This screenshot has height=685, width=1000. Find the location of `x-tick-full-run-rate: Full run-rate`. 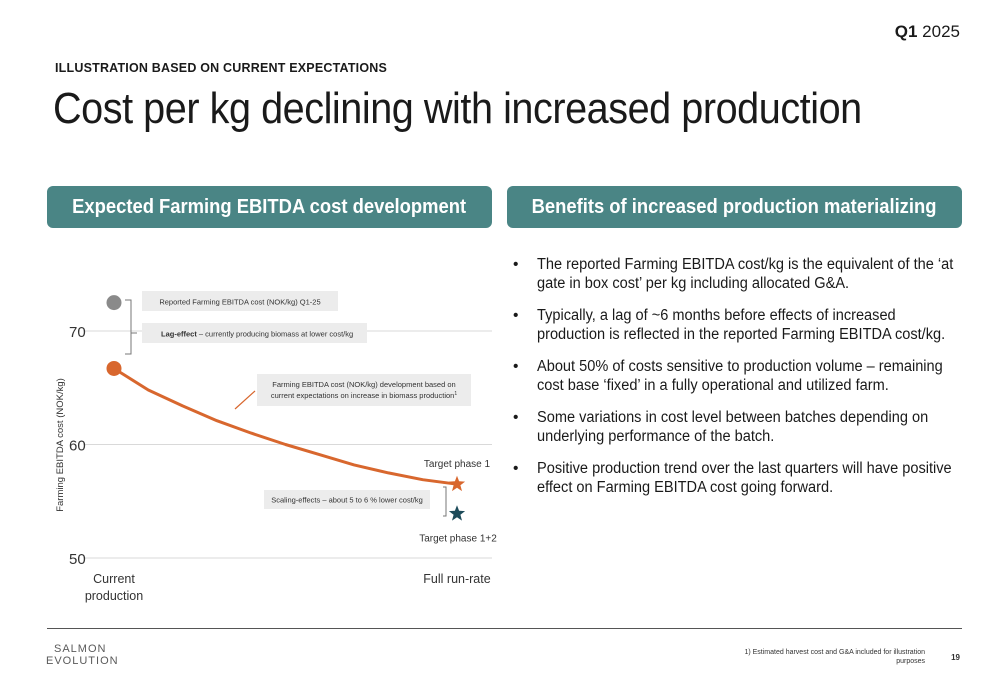

x-tick-full-run-rate: Full run-rate is located at coordinates (456, 579).